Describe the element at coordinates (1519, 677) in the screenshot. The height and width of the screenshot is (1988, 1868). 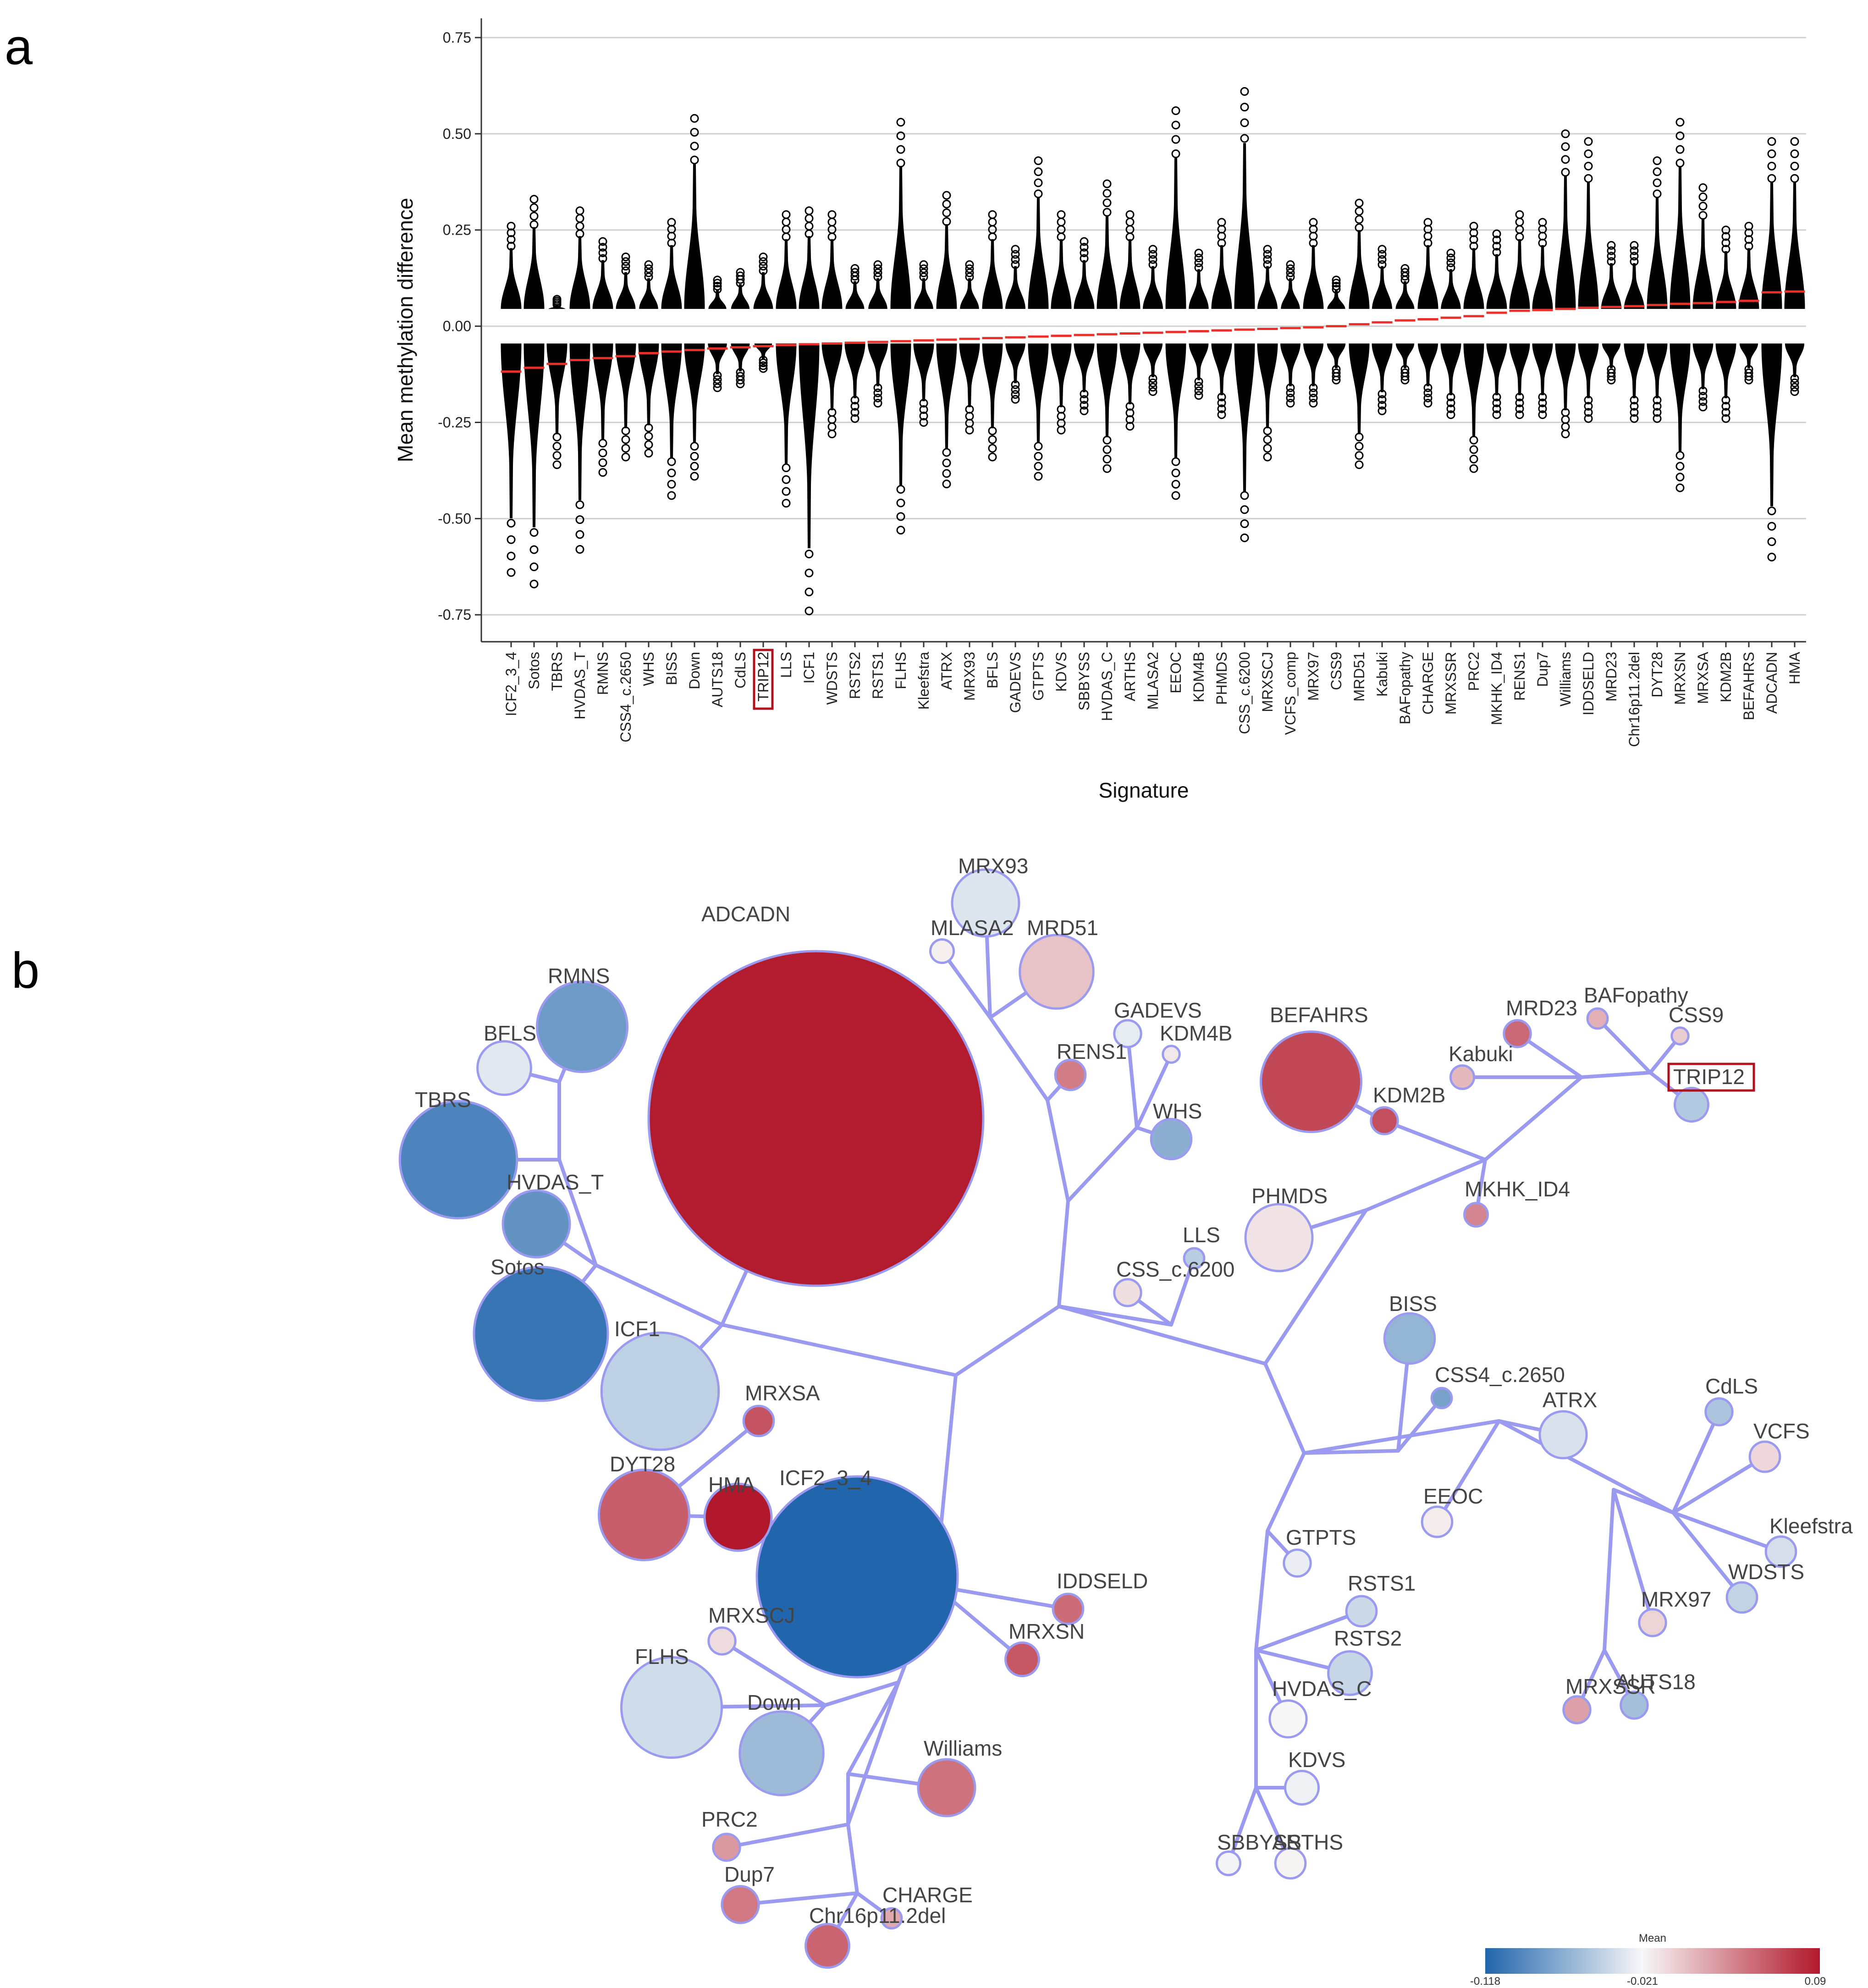
I see `x-tick-label: RENS1` at that location.